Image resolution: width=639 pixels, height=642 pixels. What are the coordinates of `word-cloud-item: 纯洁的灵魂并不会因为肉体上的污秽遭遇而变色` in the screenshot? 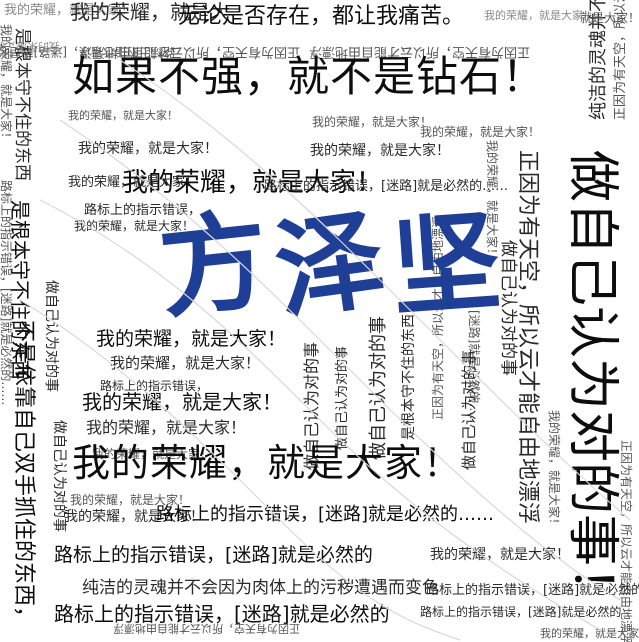 It's located at (260, 588).